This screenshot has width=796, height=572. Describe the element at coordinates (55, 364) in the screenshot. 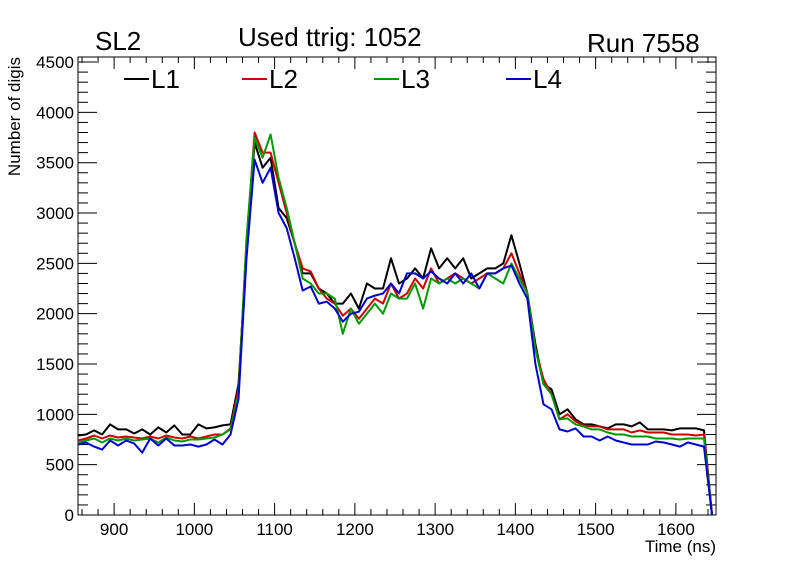

I see `y-tick-label: 1500` at that location.